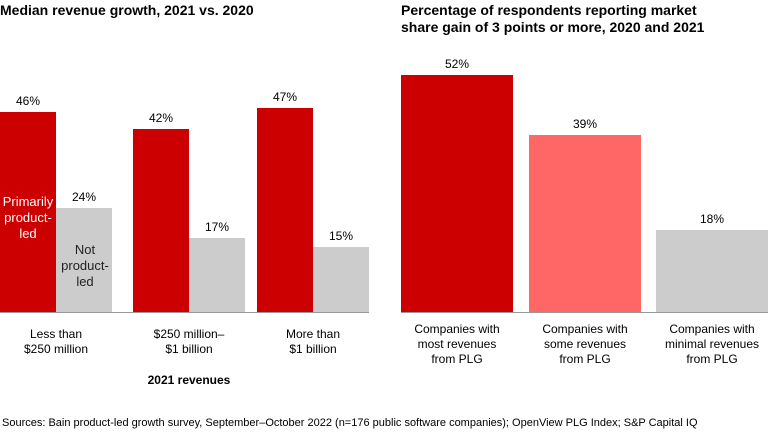 This screenshot has height=432, width=768. I want to click on value-label: 15%, so click(341, 235).